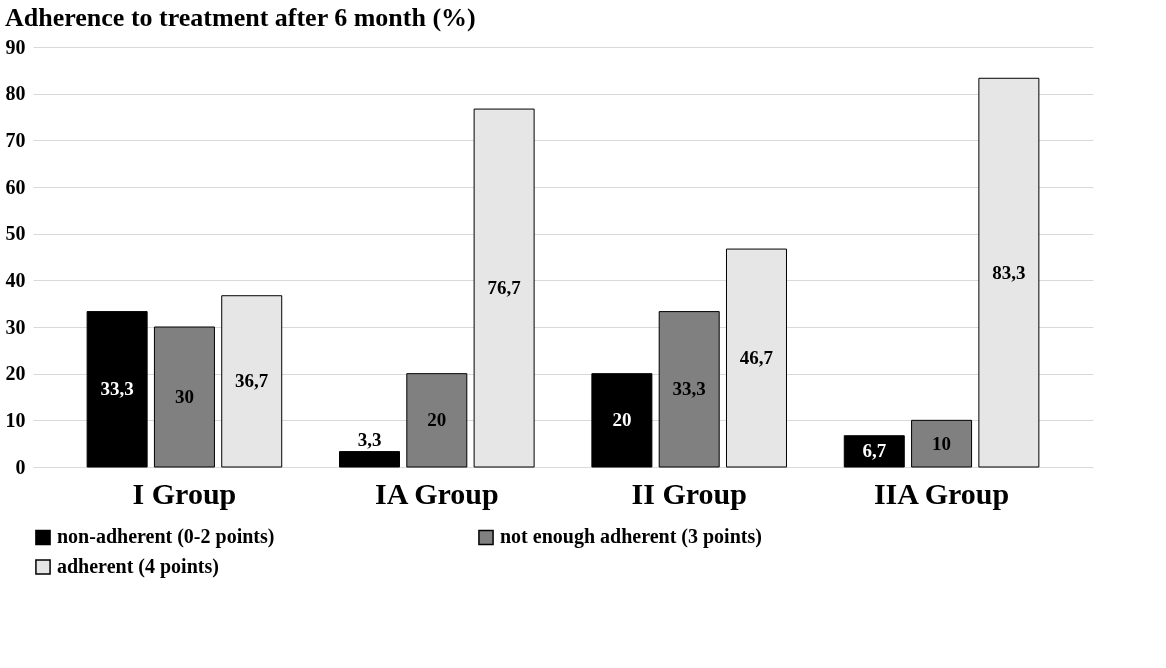  I want to click on x-tick-label: I Group, so click(184, 493).